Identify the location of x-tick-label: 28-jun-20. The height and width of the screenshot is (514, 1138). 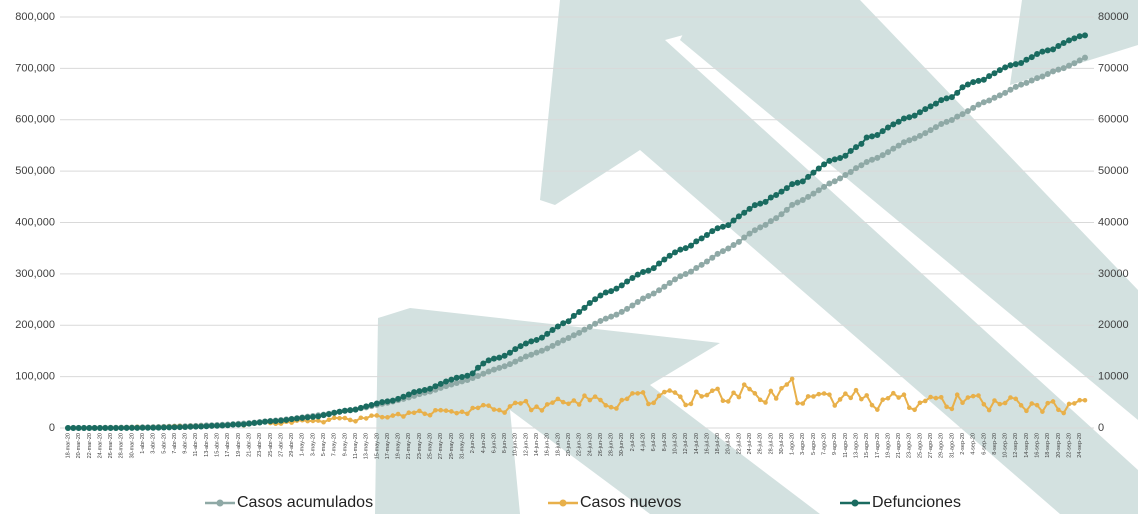
(612, 444).